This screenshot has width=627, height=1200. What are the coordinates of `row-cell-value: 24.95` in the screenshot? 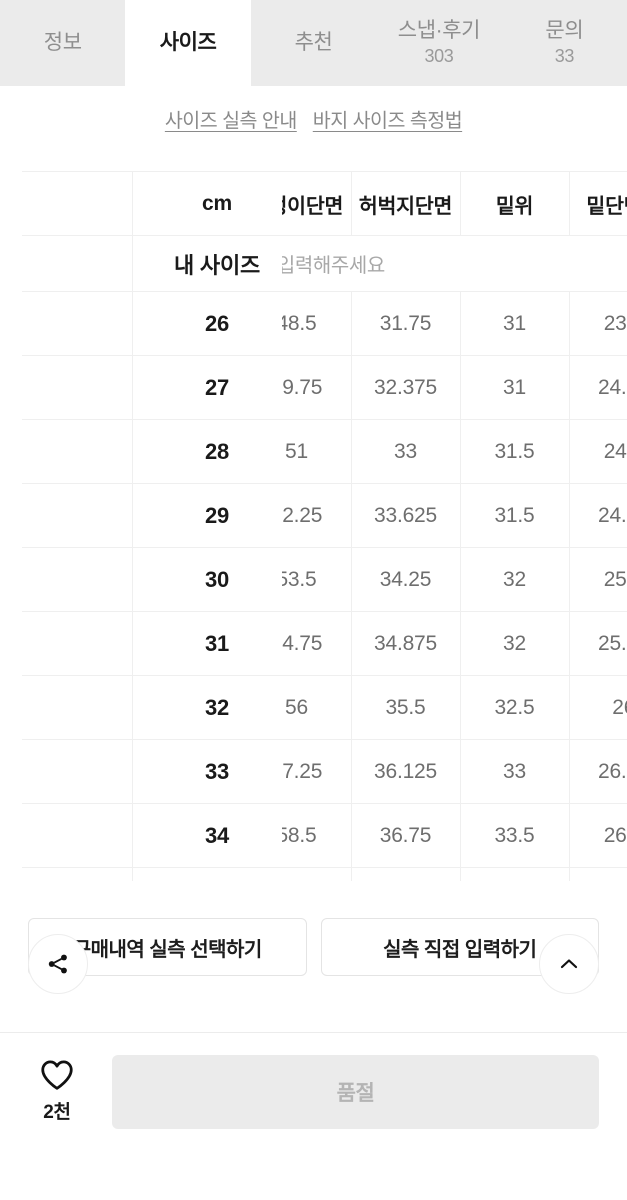 It's located at (598, 515).